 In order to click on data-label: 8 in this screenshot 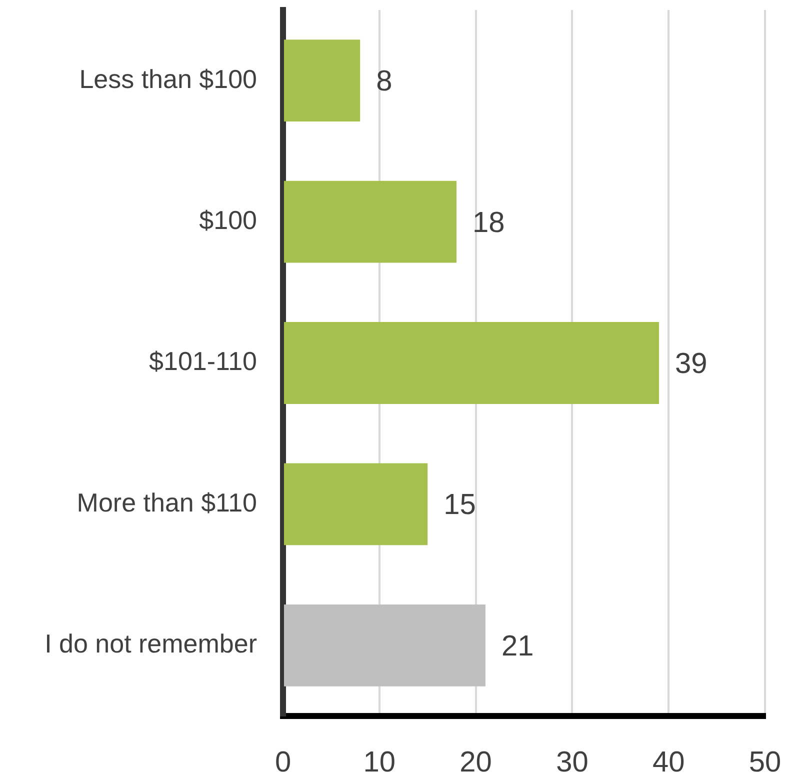, I will do `click(384, 82)`.